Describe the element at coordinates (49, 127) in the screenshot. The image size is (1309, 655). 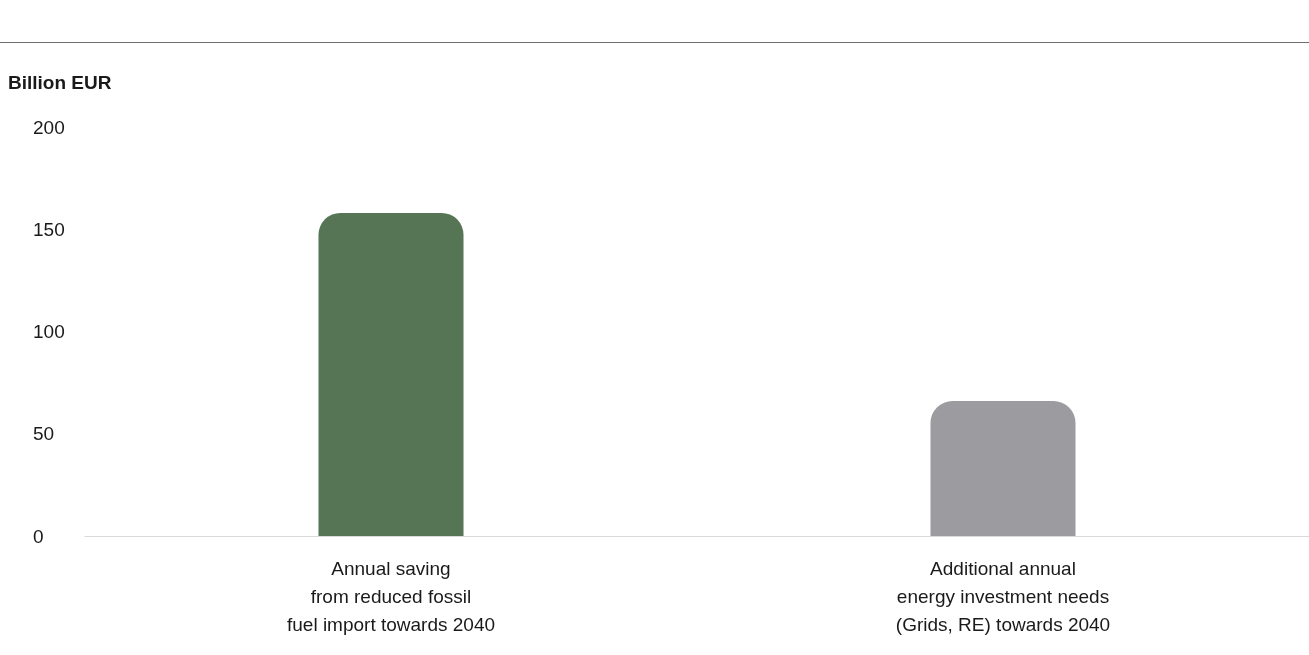
I see `y-tick-label: 200` at that location.